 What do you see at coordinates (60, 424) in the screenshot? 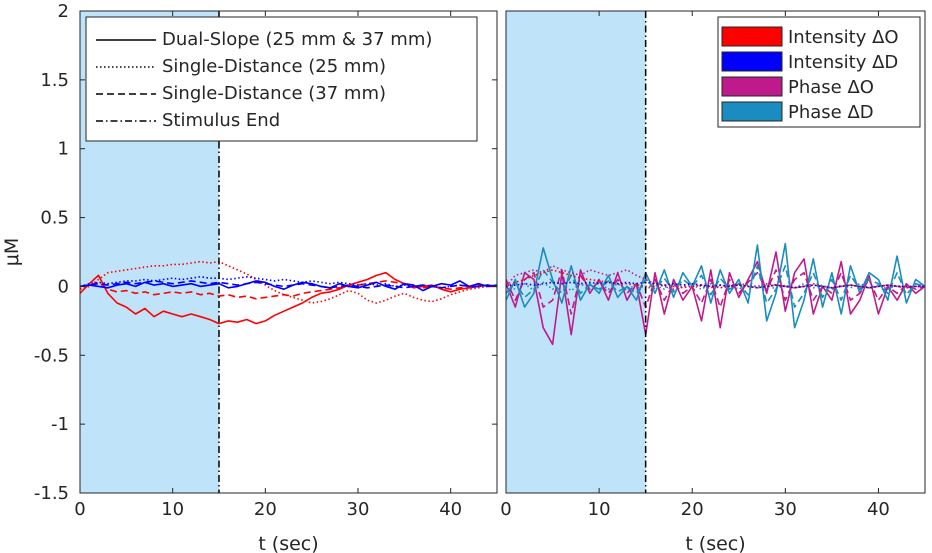
I see `y-tick-label: -1` at bounding box center [60, 424].